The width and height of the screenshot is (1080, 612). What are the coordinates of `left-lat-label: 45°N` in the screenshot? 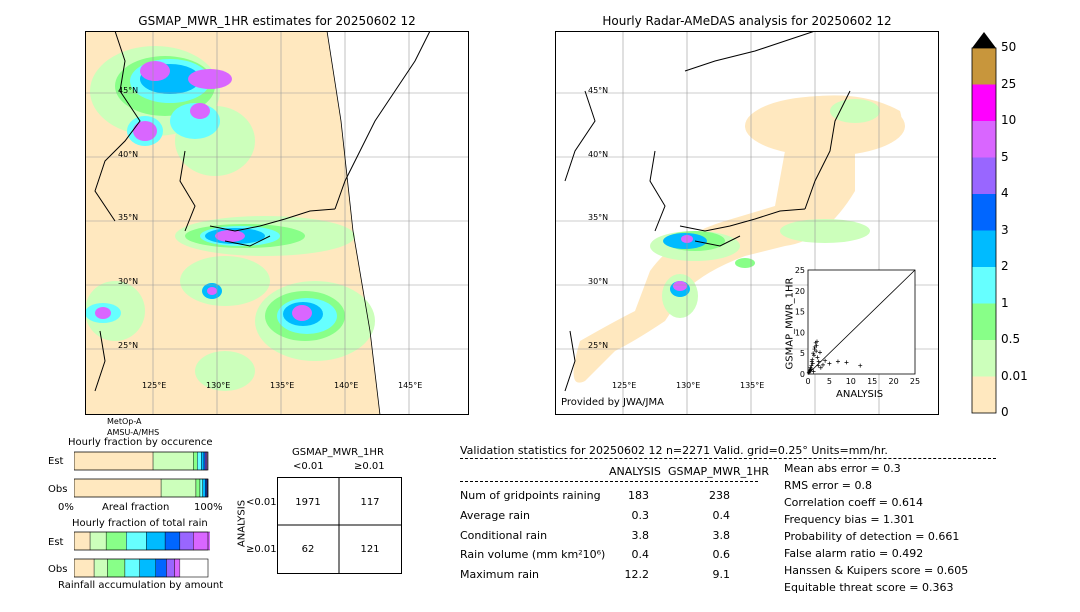 It's located at (128, 90).